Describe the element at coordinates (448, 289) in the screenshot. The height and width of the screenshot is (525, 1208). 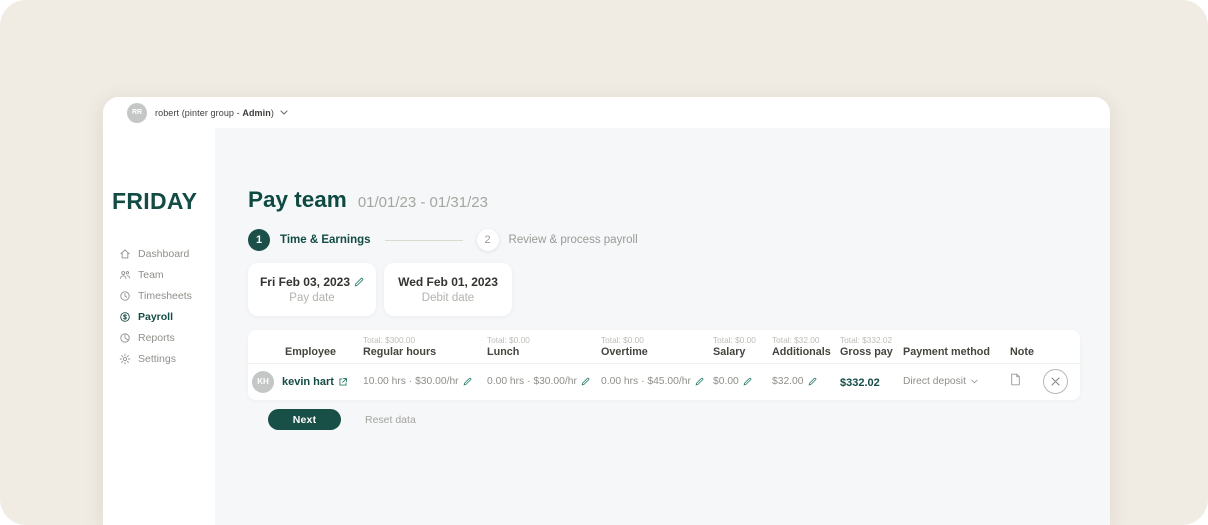
I see `debit-date-card: Wed Feb 01, 2023 Debit date` at that location.